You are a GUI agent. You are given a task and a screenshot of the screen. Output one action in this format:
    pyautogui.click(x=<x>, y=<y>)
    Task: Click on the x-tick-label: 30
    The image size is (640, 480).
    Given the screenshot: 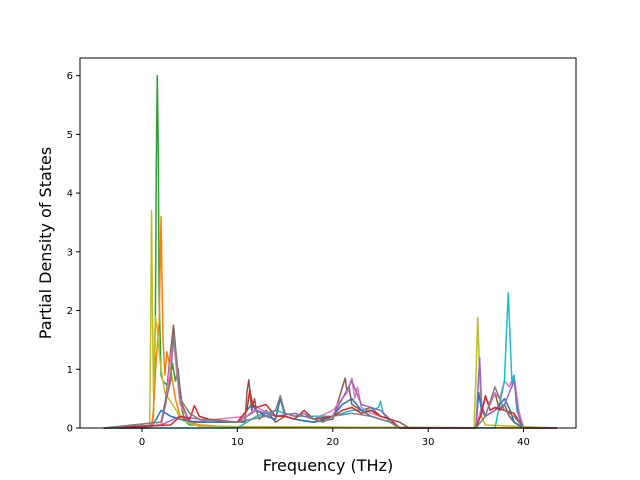 What is the action you would take?
    pyautogui.click(x=428, y=442)
    